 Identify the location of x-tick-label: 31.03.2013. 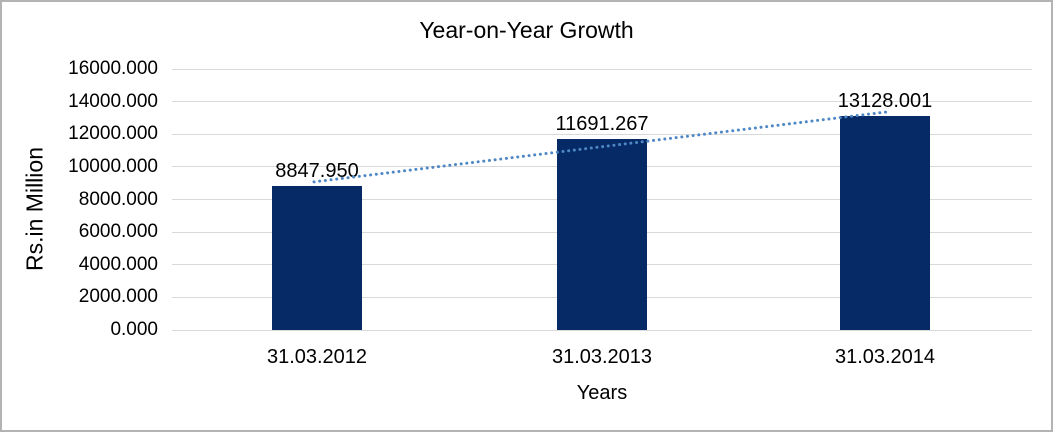
(602, 357).